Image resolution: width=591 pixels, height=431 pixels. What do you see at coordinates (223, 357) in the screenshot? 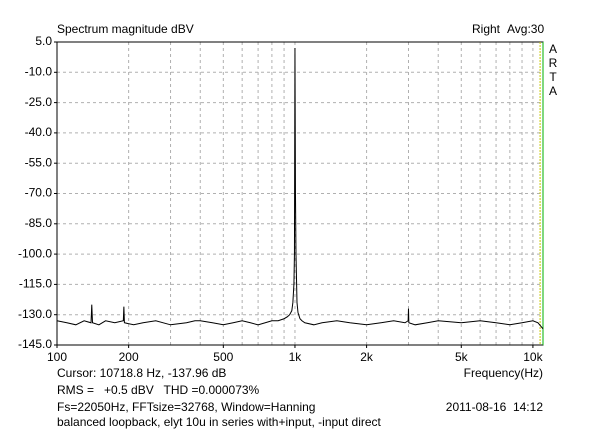
I see `x-tick-label: 500` at bounding box center [223, 357].